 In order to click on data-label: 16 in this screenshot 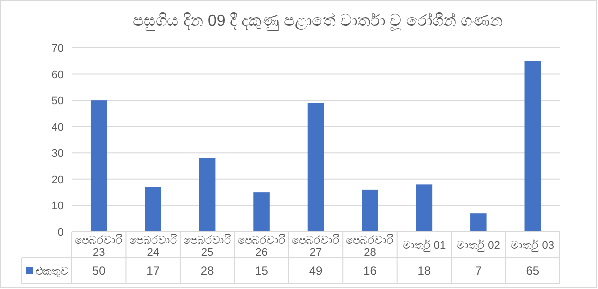, I will do `click(371, 271)`.